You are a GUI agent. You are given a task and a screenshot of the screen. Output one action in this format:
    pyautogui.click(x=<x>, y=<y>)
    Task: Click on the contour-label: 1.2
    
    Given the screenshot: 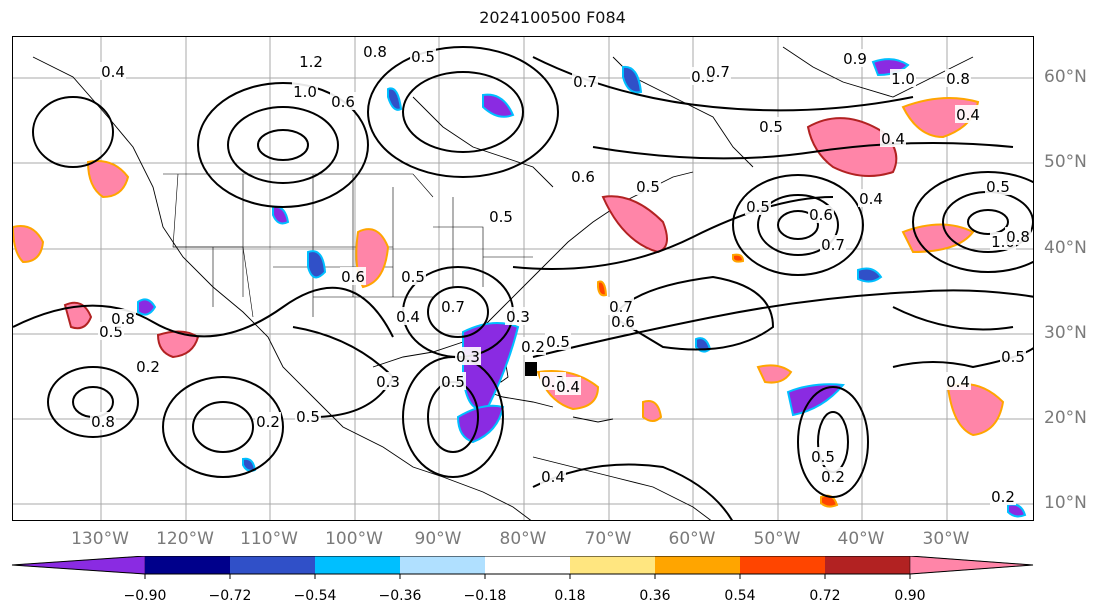 What is the action you would take?
    pyautogui.click(x=311, y=62)
    